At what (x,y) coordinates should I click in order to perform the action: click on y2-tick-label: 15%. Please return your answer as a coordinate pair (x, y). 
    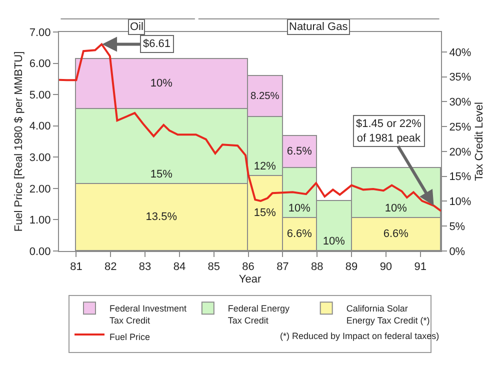
    Looking at the image, I should click on (460, 177).